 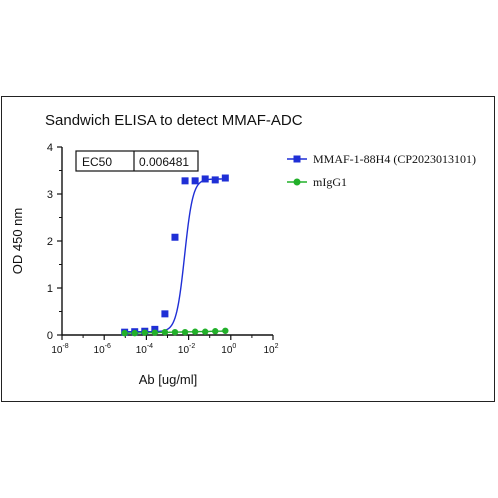 I want to click on chart-title: Sandwich ELISA to detect MMAF-ADC, so click(x=174, y=120).